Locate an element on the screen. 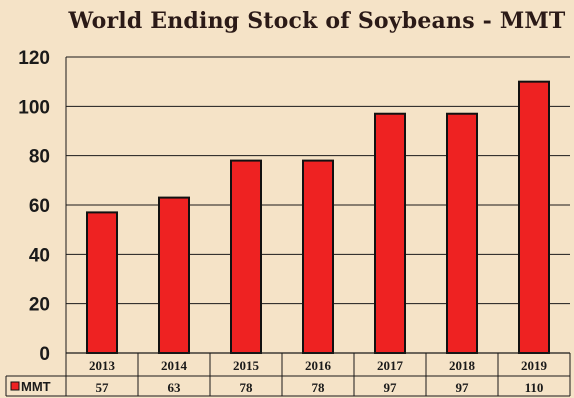  x-tick-label: 2015 is located at coordinates (246, 365).